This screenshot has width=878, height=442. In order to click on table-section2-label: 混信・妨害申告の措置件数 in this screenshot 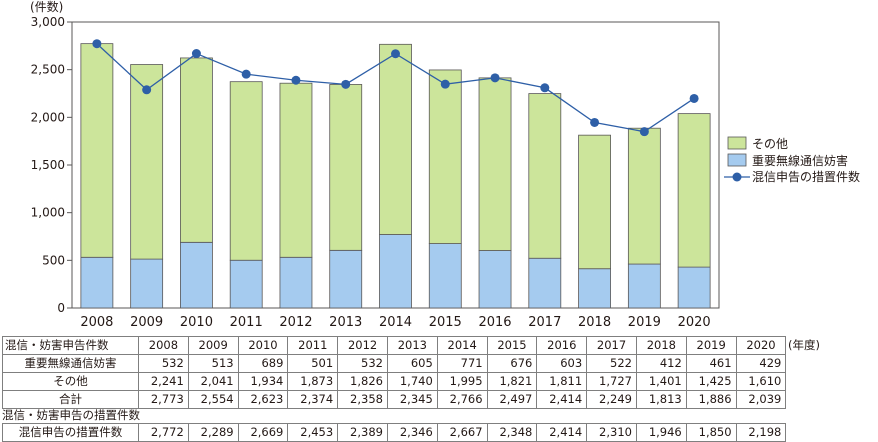, I will do `click(71, 415)`.